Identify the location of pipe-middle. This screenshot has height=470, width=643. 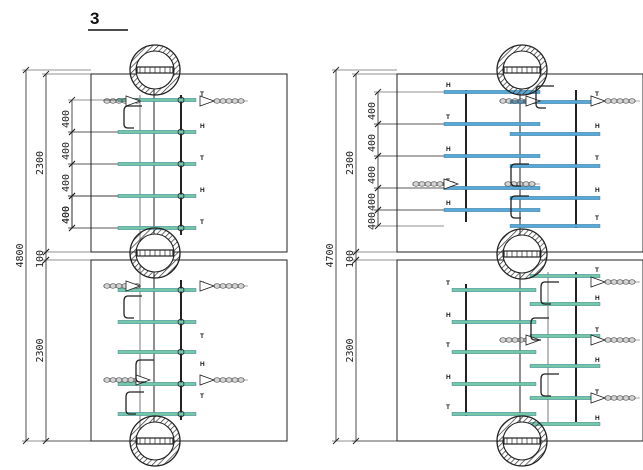
(155, 253).